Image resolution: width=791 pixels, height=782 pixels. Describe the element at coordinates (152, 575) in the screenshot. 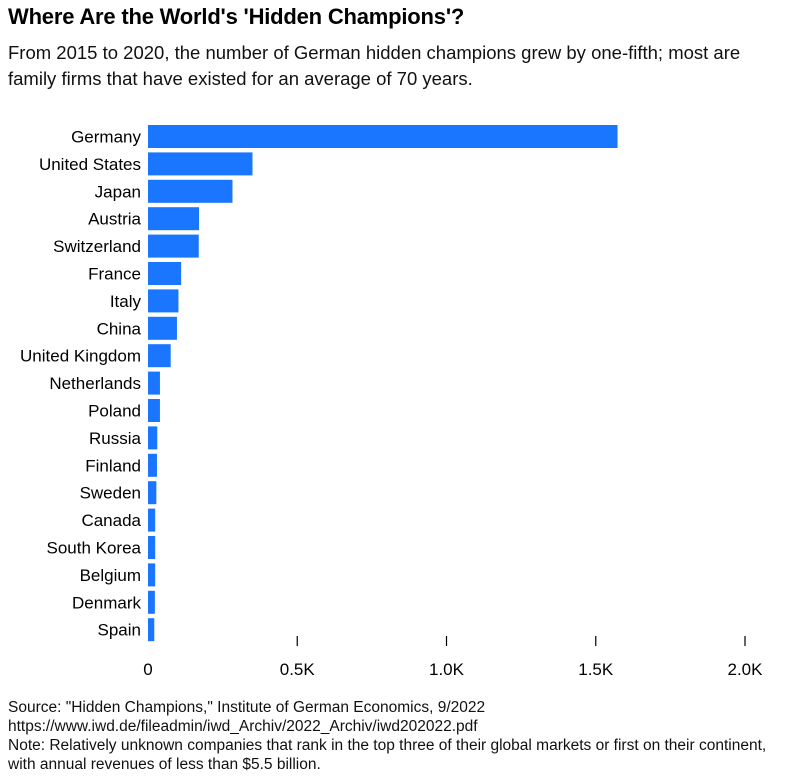

I see `bar-belgium` at that location.